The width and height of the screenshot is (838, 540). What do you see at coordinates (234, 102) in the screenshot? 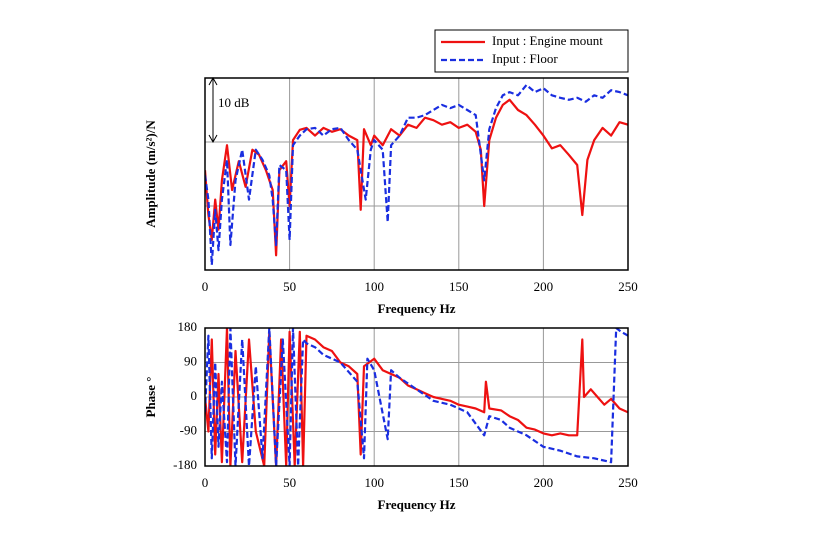
I see `annotation-text: 10 dB` at bounding box center [234, 102].